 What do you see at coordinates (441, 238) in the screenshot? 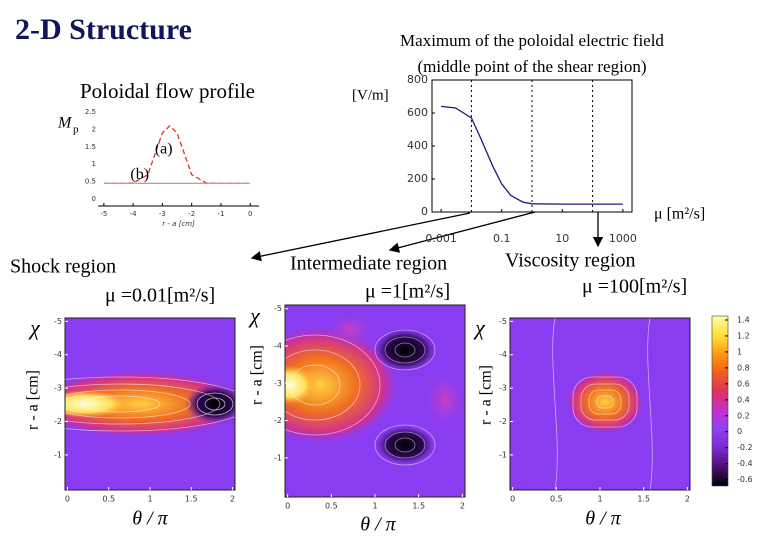
I see `x-tick-label: 0.001` at bounding box center [441, 238].